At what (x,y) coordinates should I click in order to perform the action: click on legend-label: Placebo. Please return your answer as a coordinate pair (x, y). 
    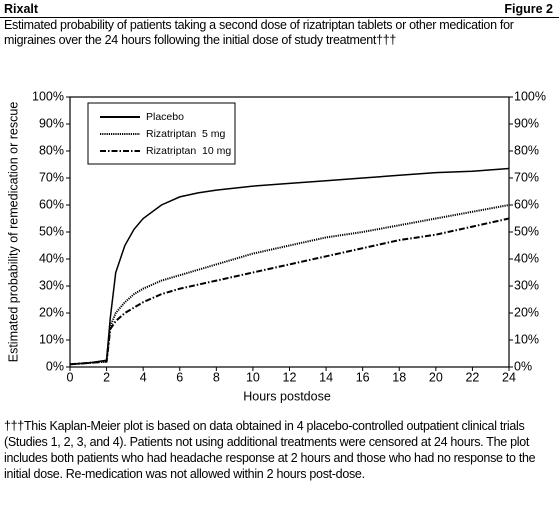
    Looking at the image, I should click on (165, 117).